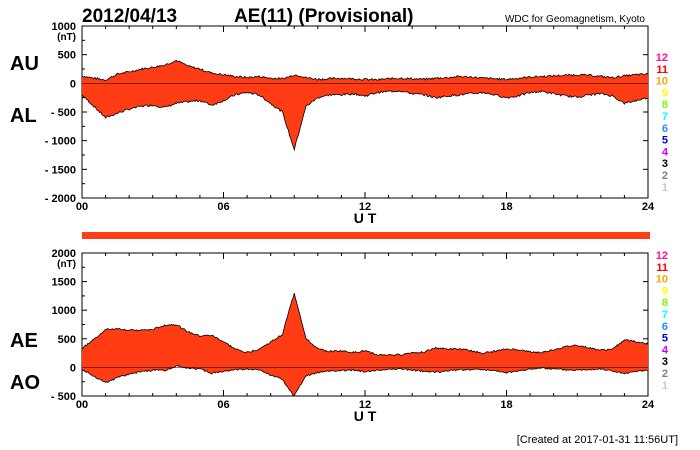 The width and height of the screenshot is (700, 450). Describe the element at coordinates (597, 440) in the screenshot. I see `created-label: [Created at 2017-01-31 11:56UT]` at that location.